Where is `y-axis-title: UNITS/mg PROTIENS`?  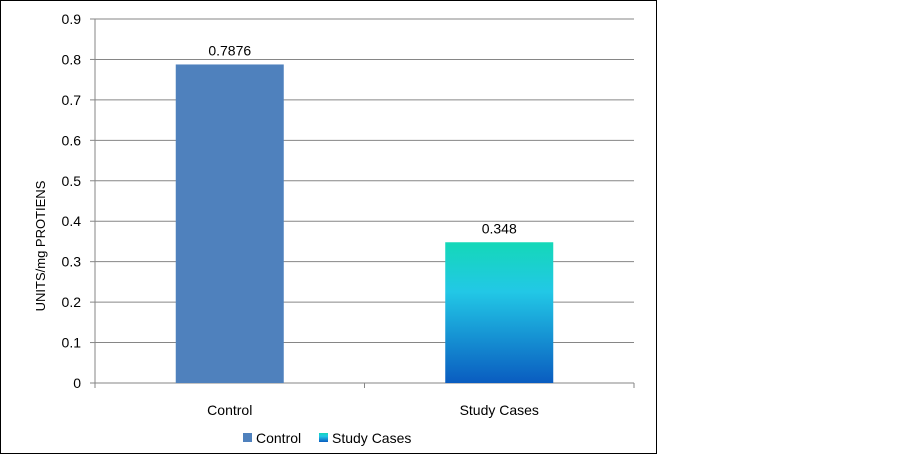
y-axis-title: UNITS/mg PROTIENS is located at coordinates (40, 245).